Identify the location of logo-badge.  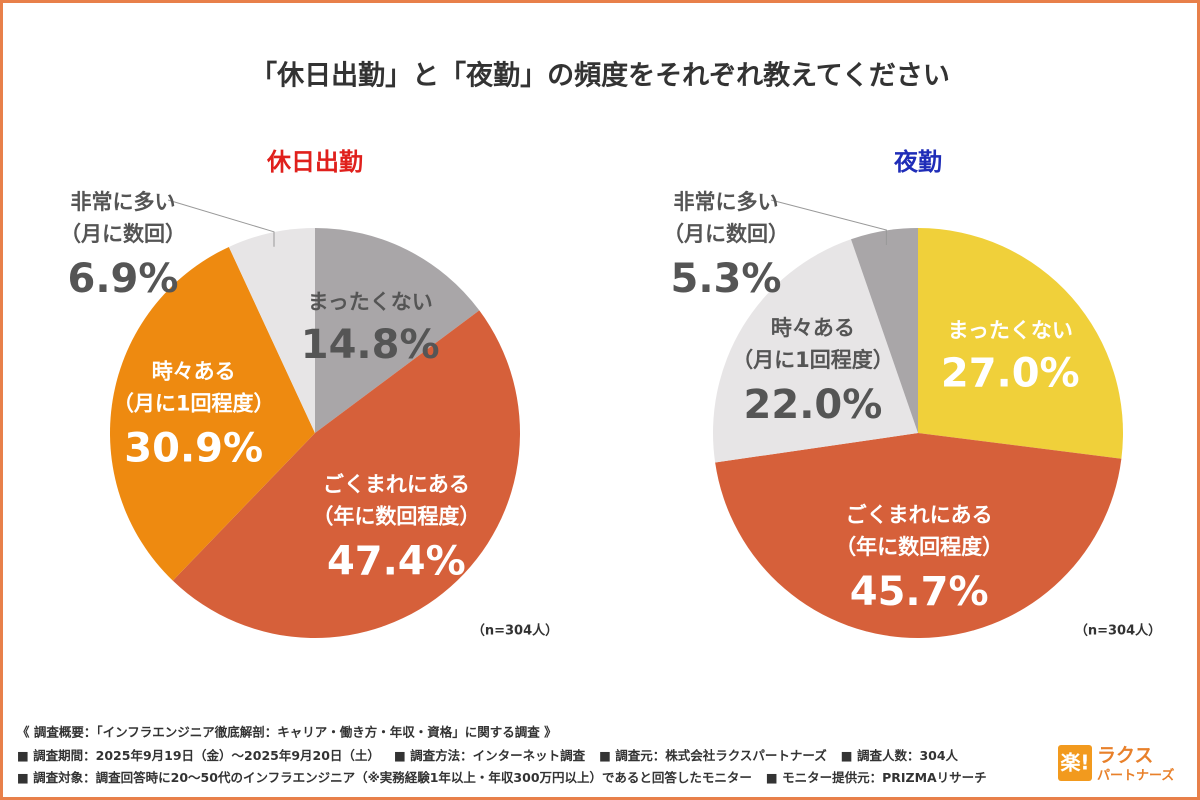
(1075, 763).